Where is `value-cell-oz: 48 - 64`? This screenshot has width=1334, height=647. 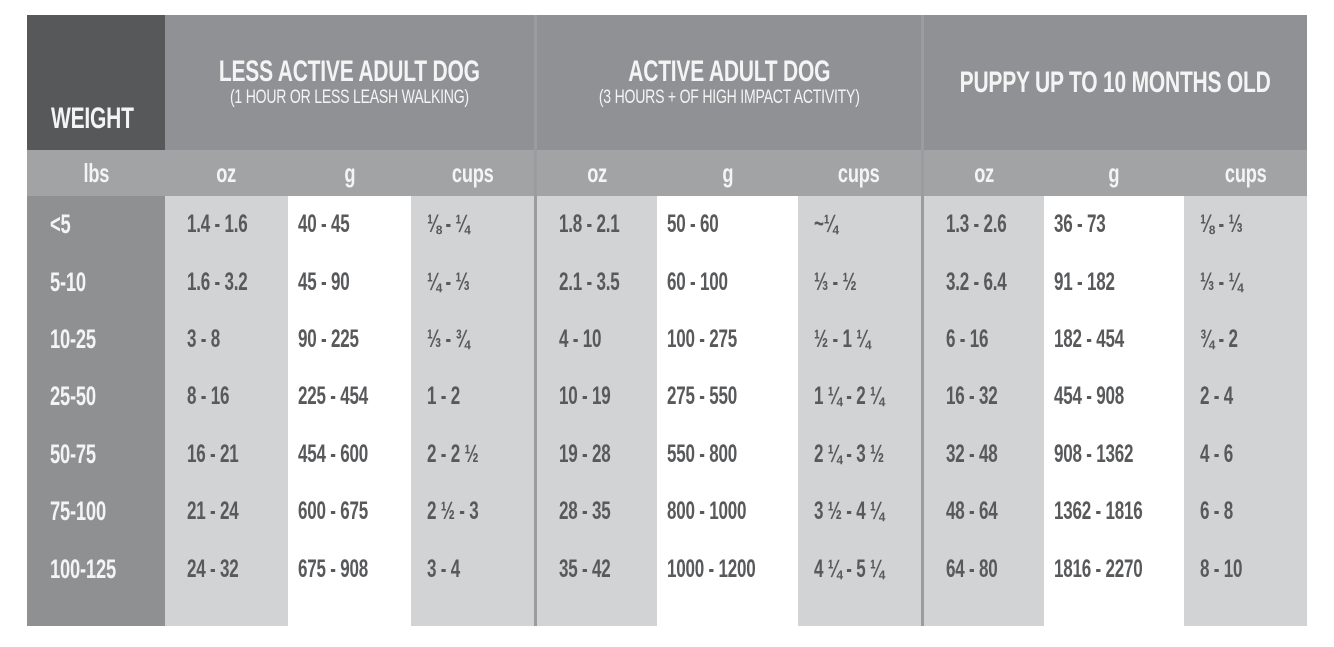
value-cell-oz: 48 - 64 is located at coordinates (982, 512).